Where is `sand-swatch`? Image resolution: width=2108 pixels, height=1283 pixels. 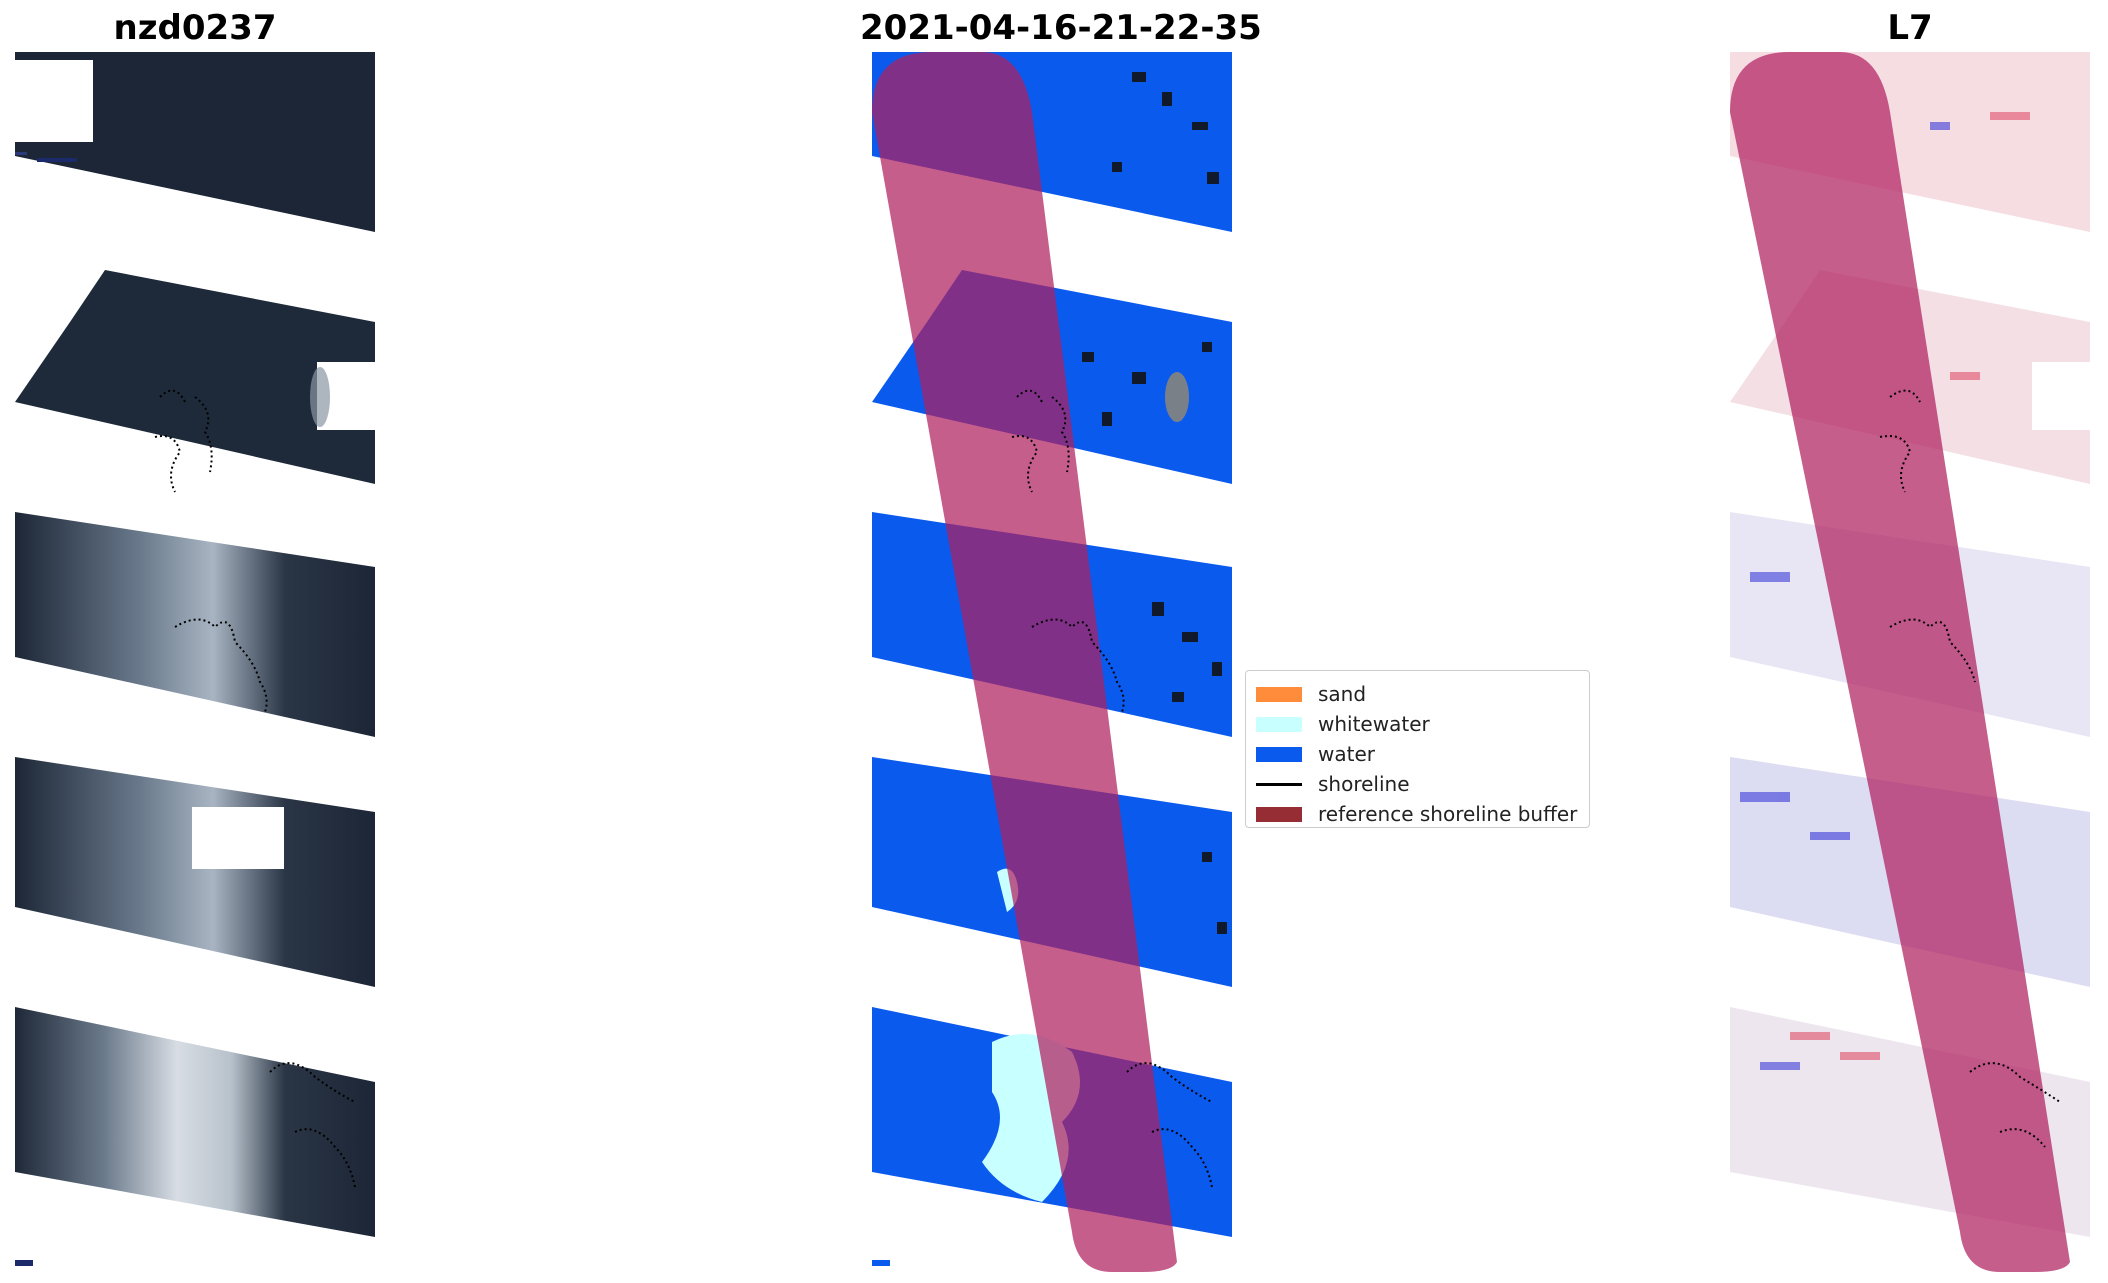
sand-swatch is located at coordinates (1279, 694).